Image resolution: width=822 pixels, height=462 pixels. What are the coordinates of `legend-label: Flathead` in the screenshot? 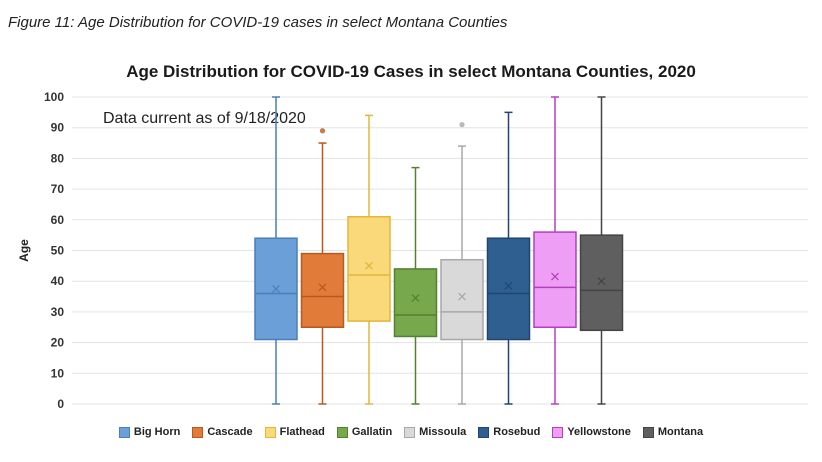 It's located at (302, 432).